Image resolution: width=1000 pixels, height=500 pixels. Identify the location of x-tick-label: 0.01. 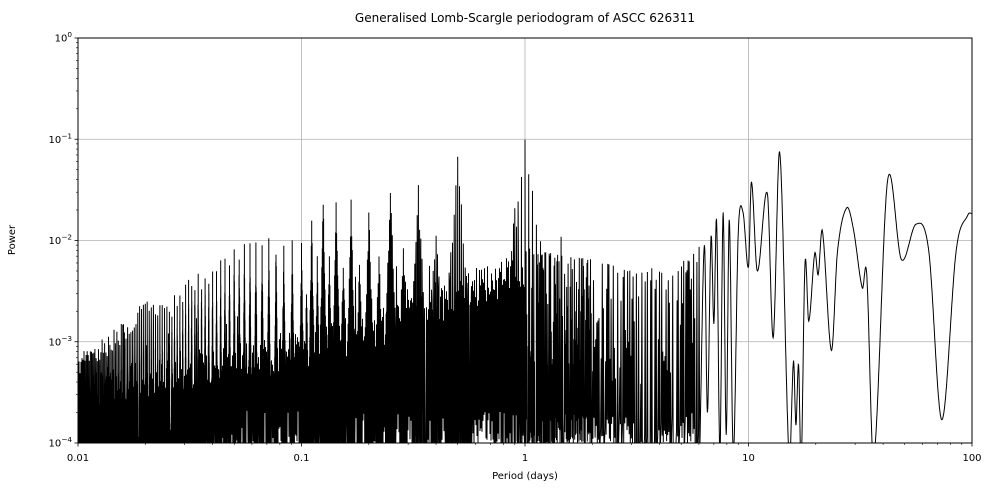
(78, 458).